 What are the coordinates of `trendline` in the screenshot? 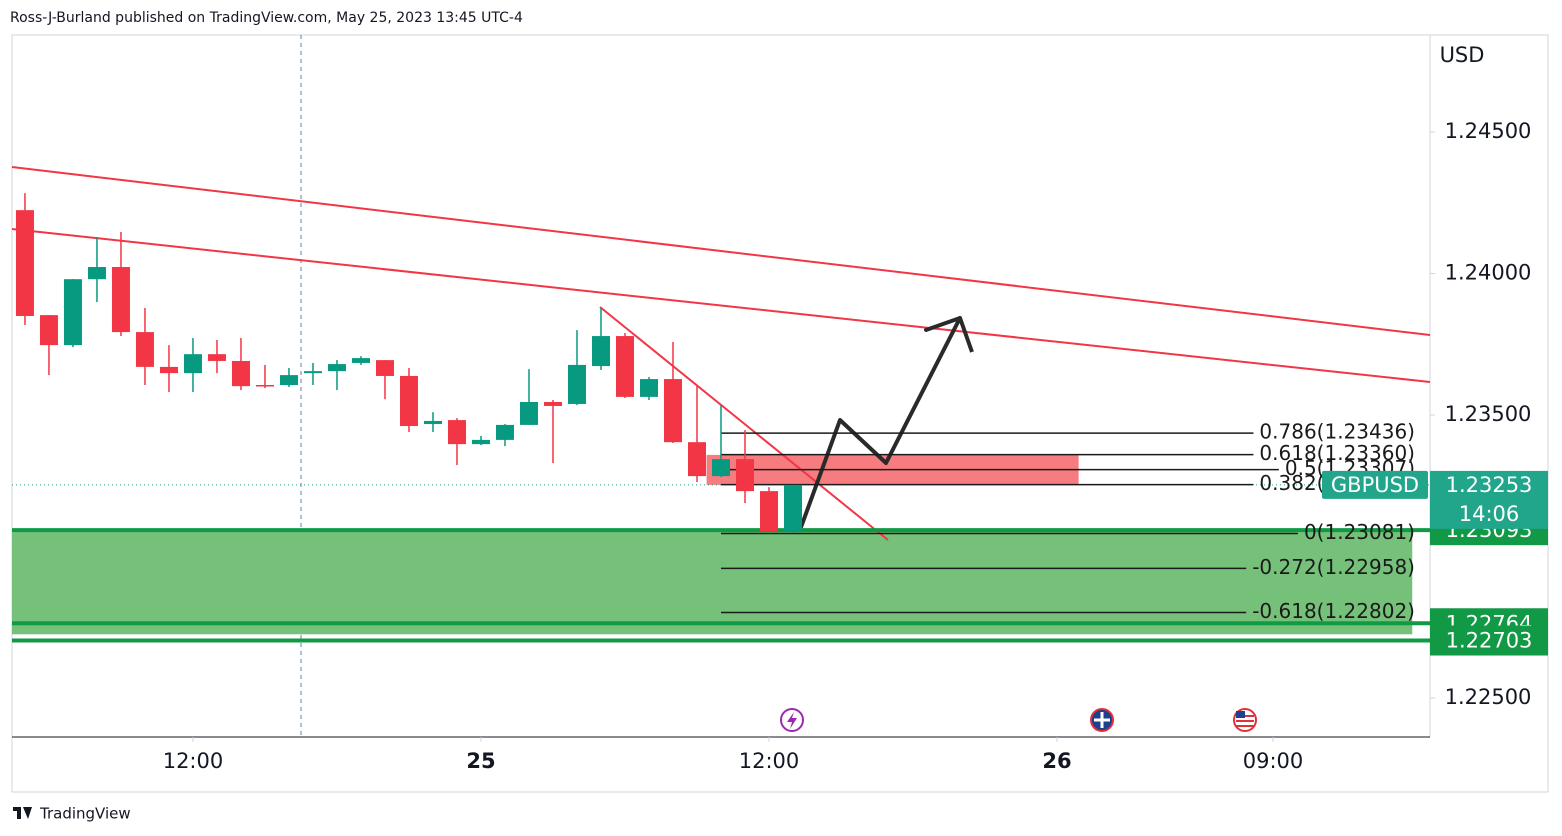 It's located at (744, 423).